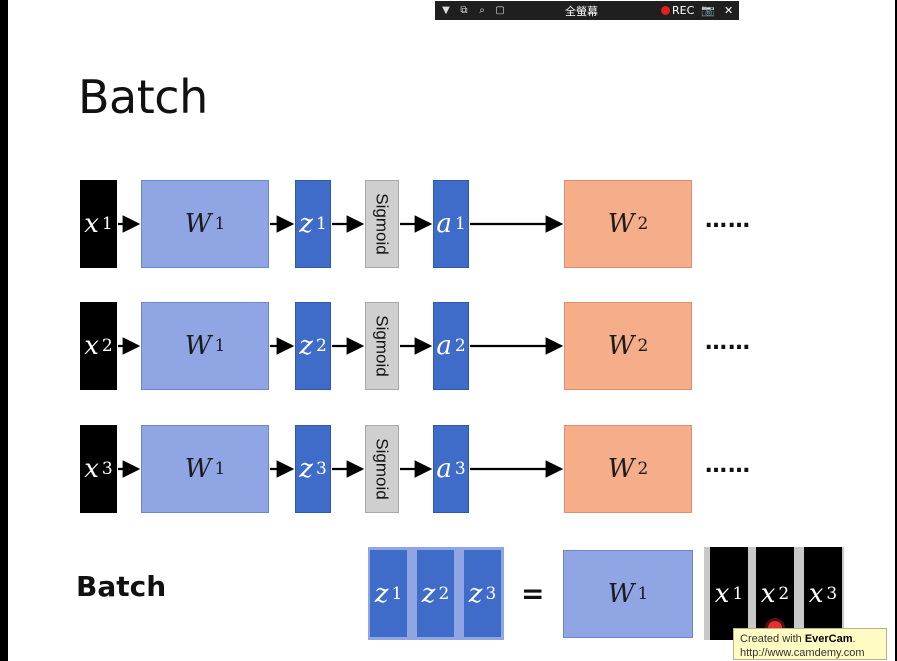  What do you see at coordinates (665, 10) in the screenshot?
I see `record-icon` at bounding box center [665, 10].